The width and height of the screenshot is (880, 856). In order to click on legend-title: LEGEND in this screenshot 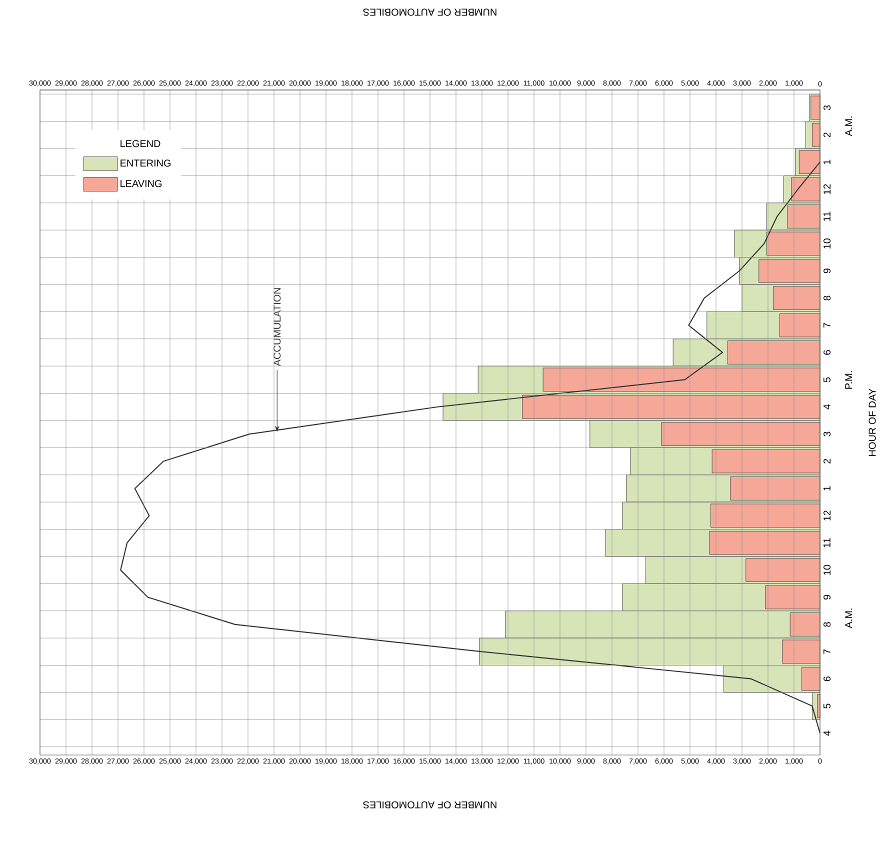, I will do `click(140, 144)`.